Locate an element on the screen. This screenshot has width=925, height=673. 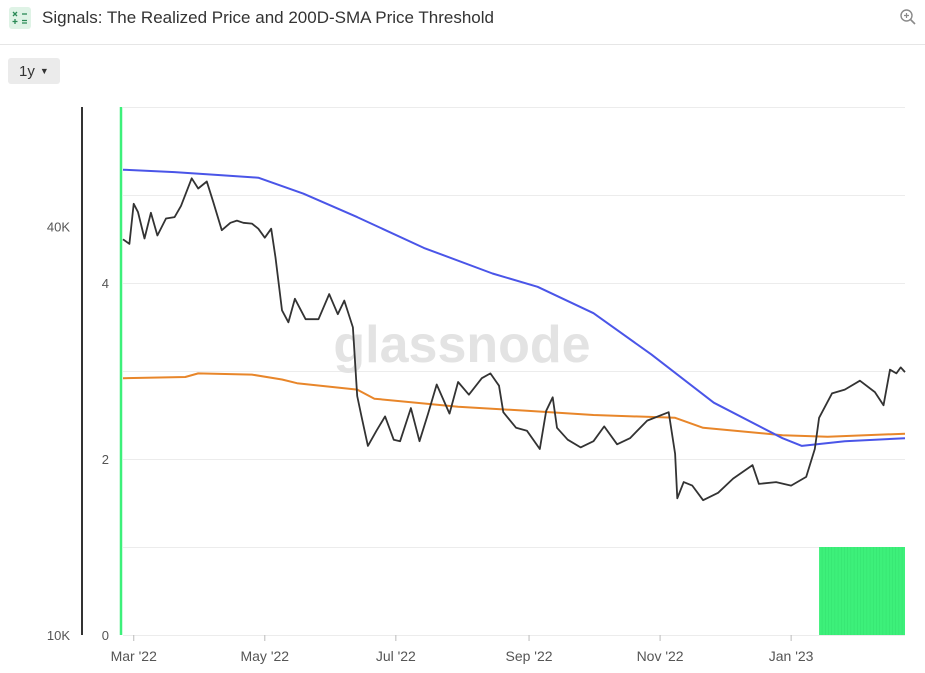
resolution-dropdown: 1y ▼ is located at coordinates (34, 71).